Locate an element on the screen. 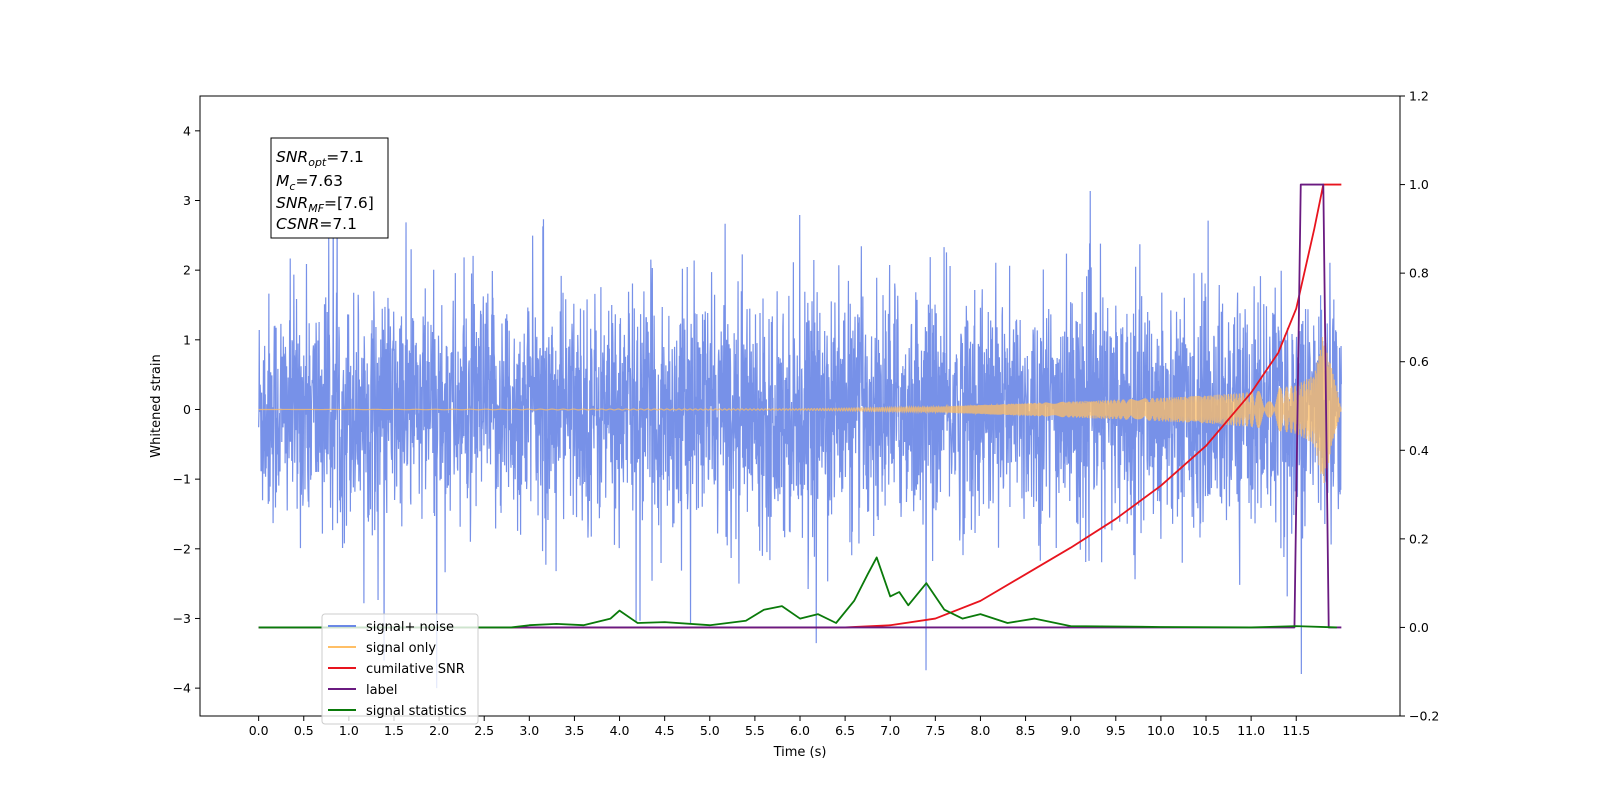  x-tick-label: 1.5 is located at coordinates (394, 730).